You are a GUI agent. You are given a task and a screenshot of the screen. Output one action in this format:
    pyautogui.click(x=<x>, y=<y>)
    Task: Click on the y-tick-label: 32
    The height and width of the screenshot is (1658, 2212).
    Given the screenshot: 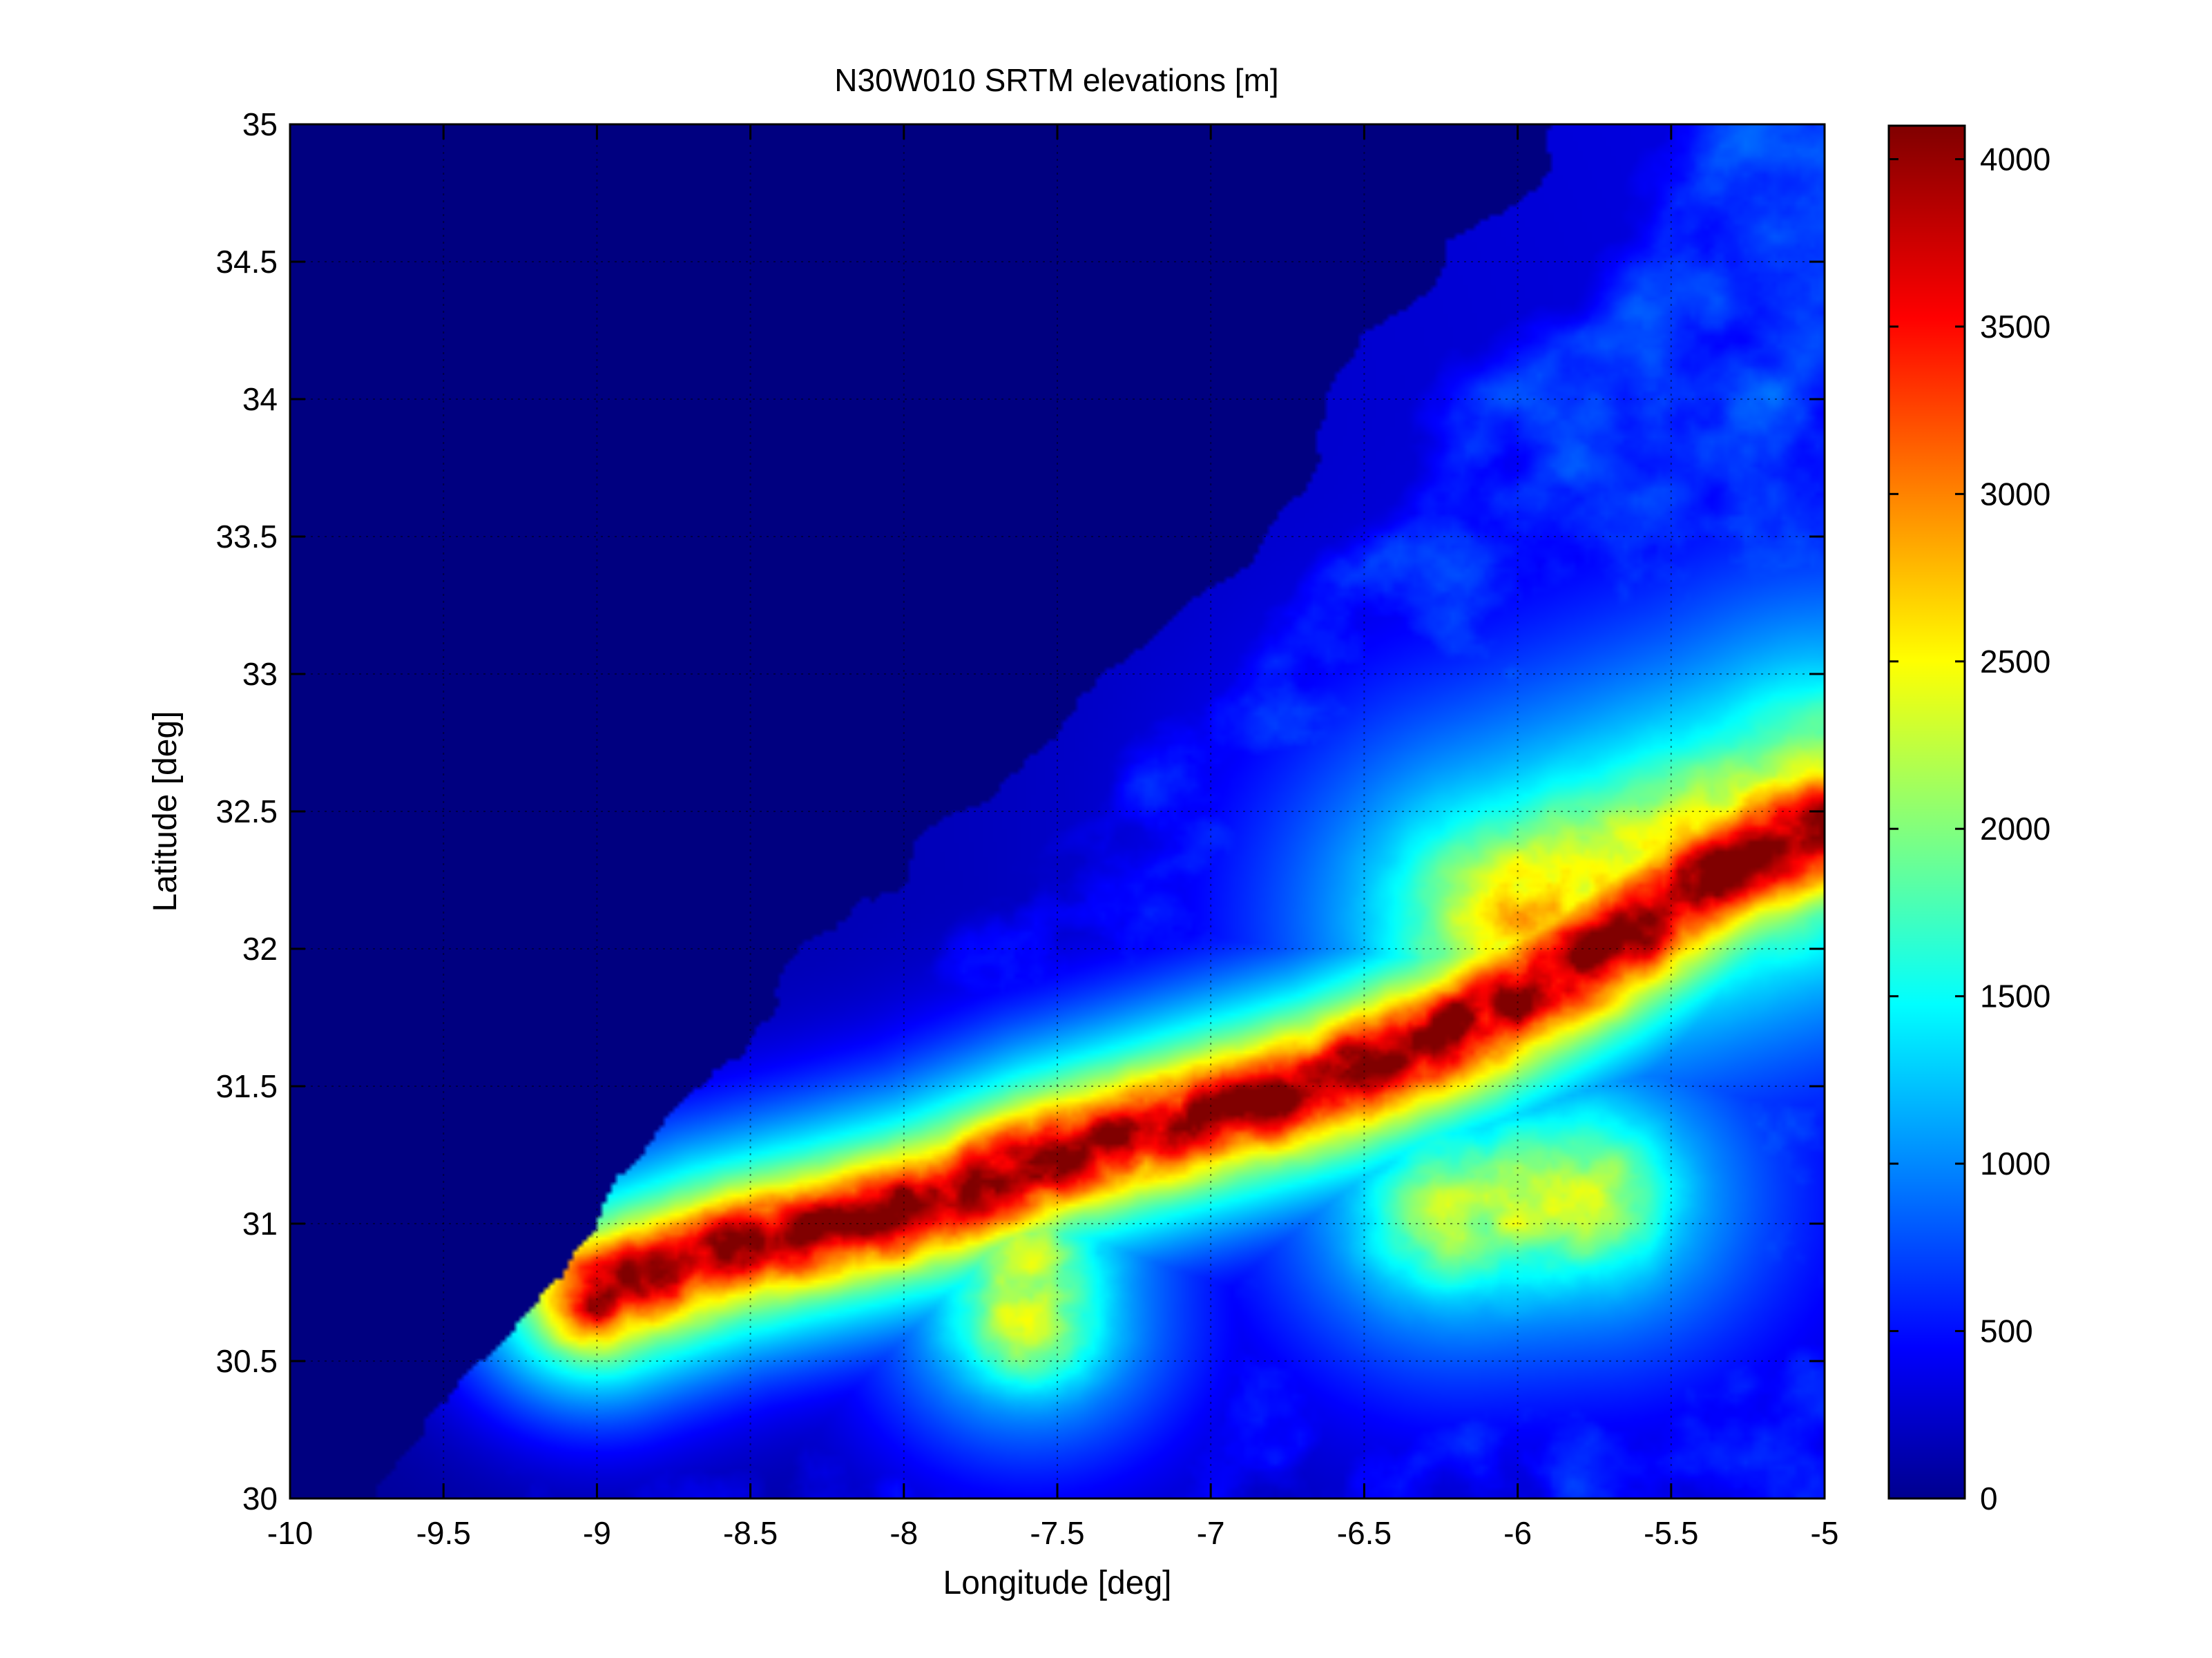 What is the action you would take?
    pyautogui.click(x=260, y=949)
    